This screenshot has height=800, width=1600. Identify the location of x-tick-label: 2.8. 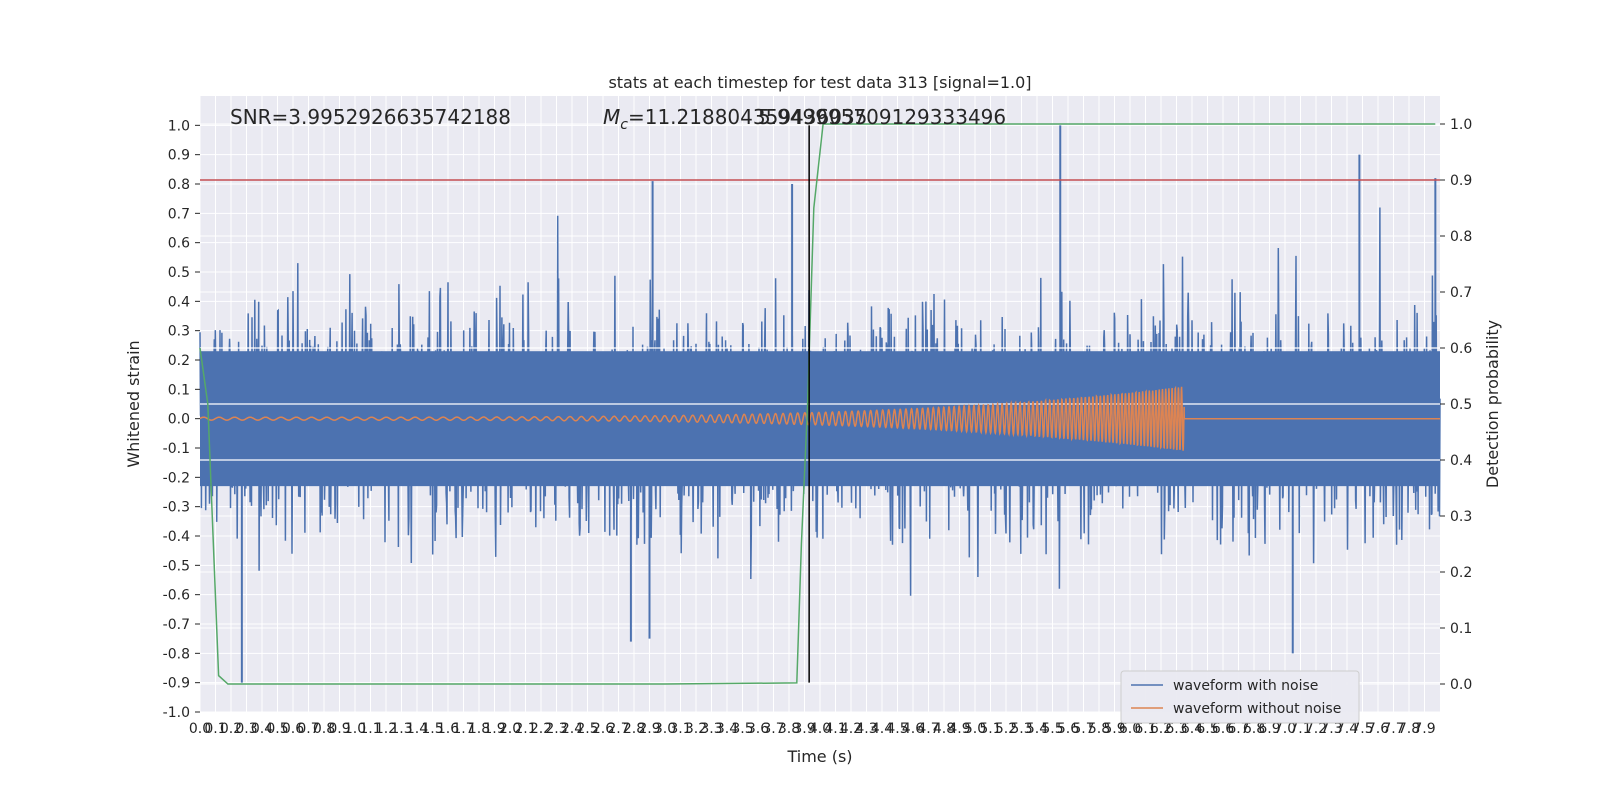
(634, 729).